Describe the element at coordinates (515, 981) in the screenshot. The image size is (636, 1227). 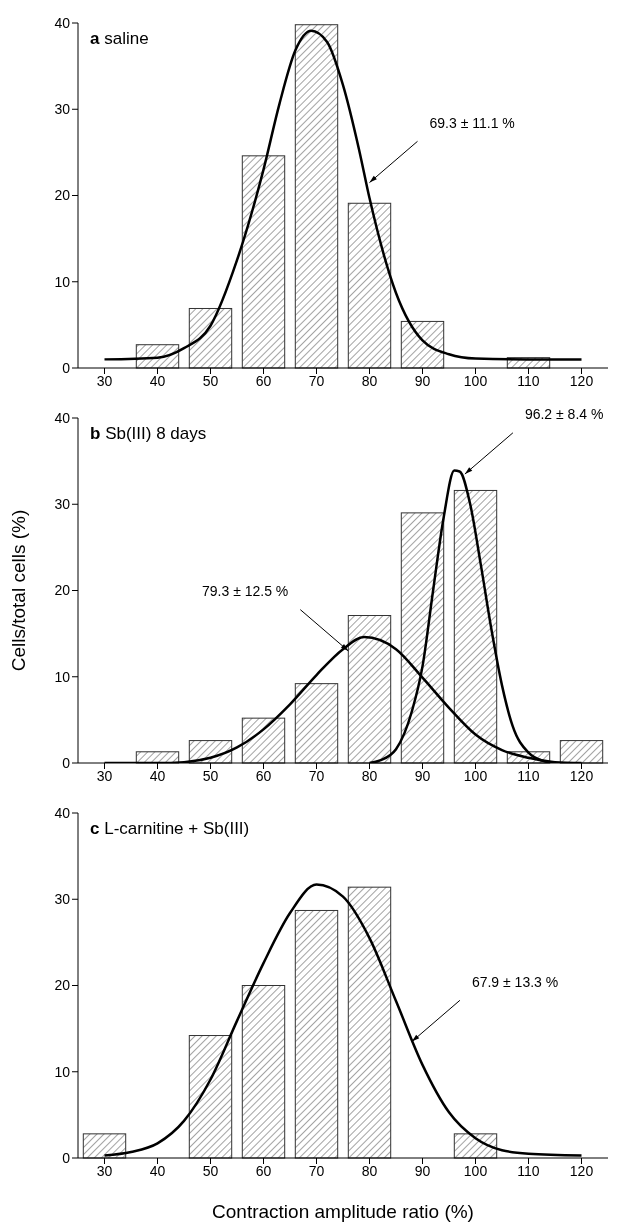
I see `annotation: 67.9 ± 13.3 %` at that location.